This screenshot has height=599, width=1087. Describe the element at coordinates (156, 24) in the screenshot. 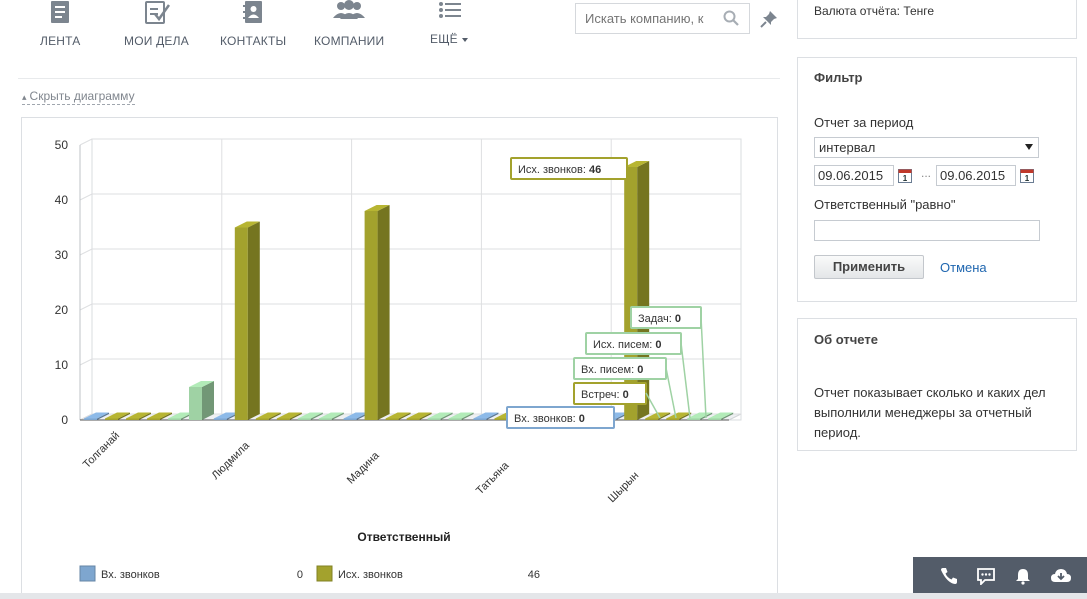

I see `nav-my-tasks: Мои дела` at that location.